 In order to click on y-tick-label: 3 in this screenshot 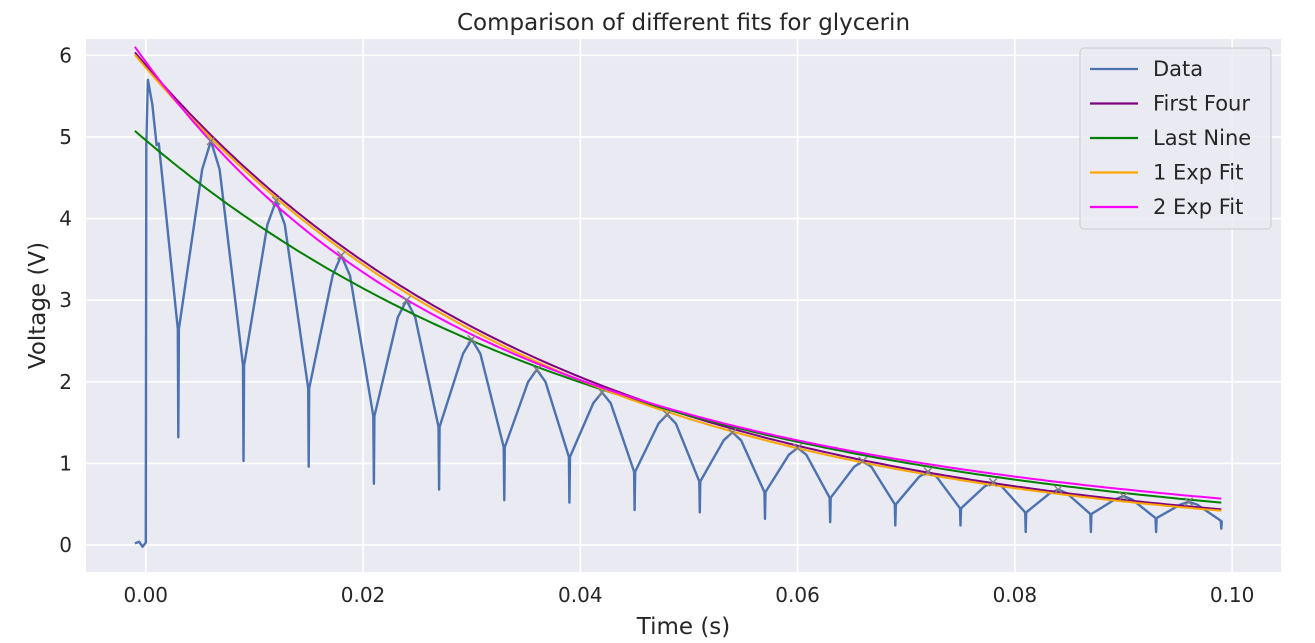, I will do `click(65, 300)`.